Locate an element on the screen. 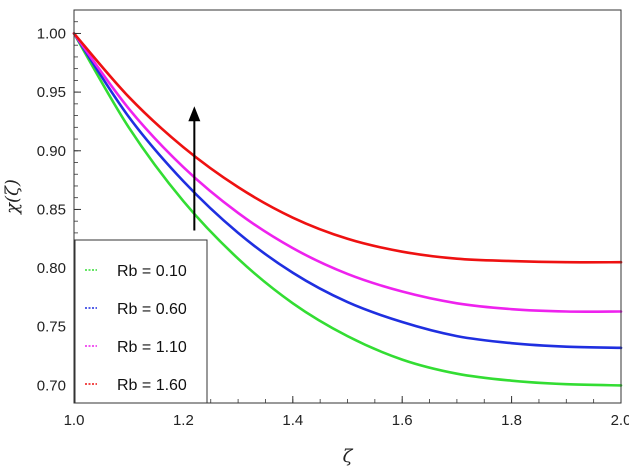 The image size is (629, 468). legend: Rb = 0.10 Rb = 0.60 Rb = 1.10 Rb = 1.60 is located at coordinates (141, 321).